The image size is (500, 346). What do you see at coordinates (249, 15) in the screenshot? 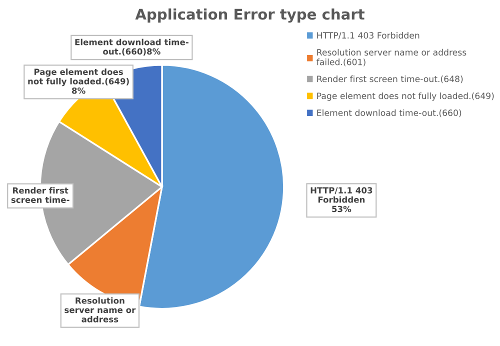
I see `chart-title: Application Error type chart` at bounding box center [249, 15].